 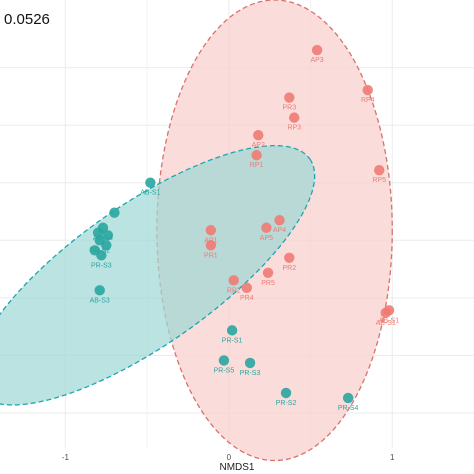 I want to click on x-tick-label: -1, so click(x=66, y=457).